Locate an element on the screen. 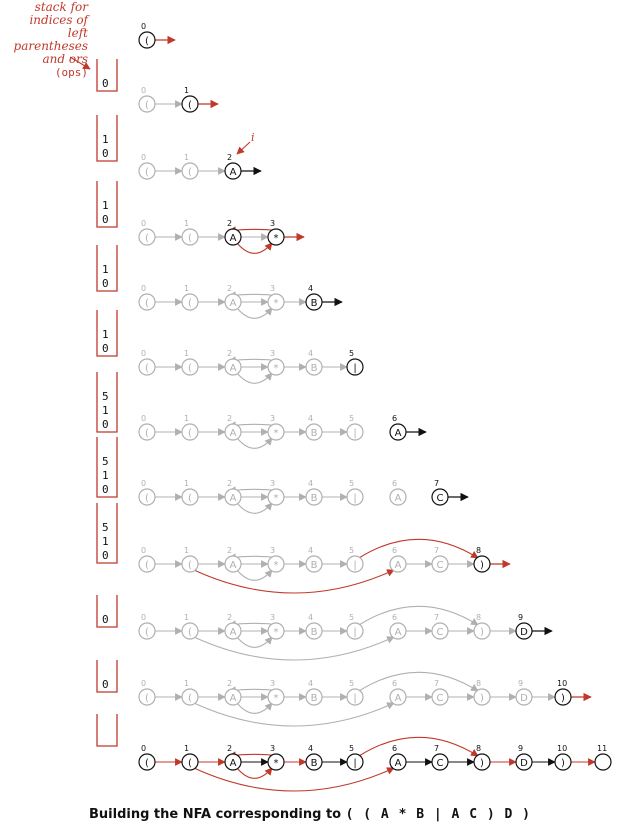  state-index: 10 is located at coordinates (562, 683).